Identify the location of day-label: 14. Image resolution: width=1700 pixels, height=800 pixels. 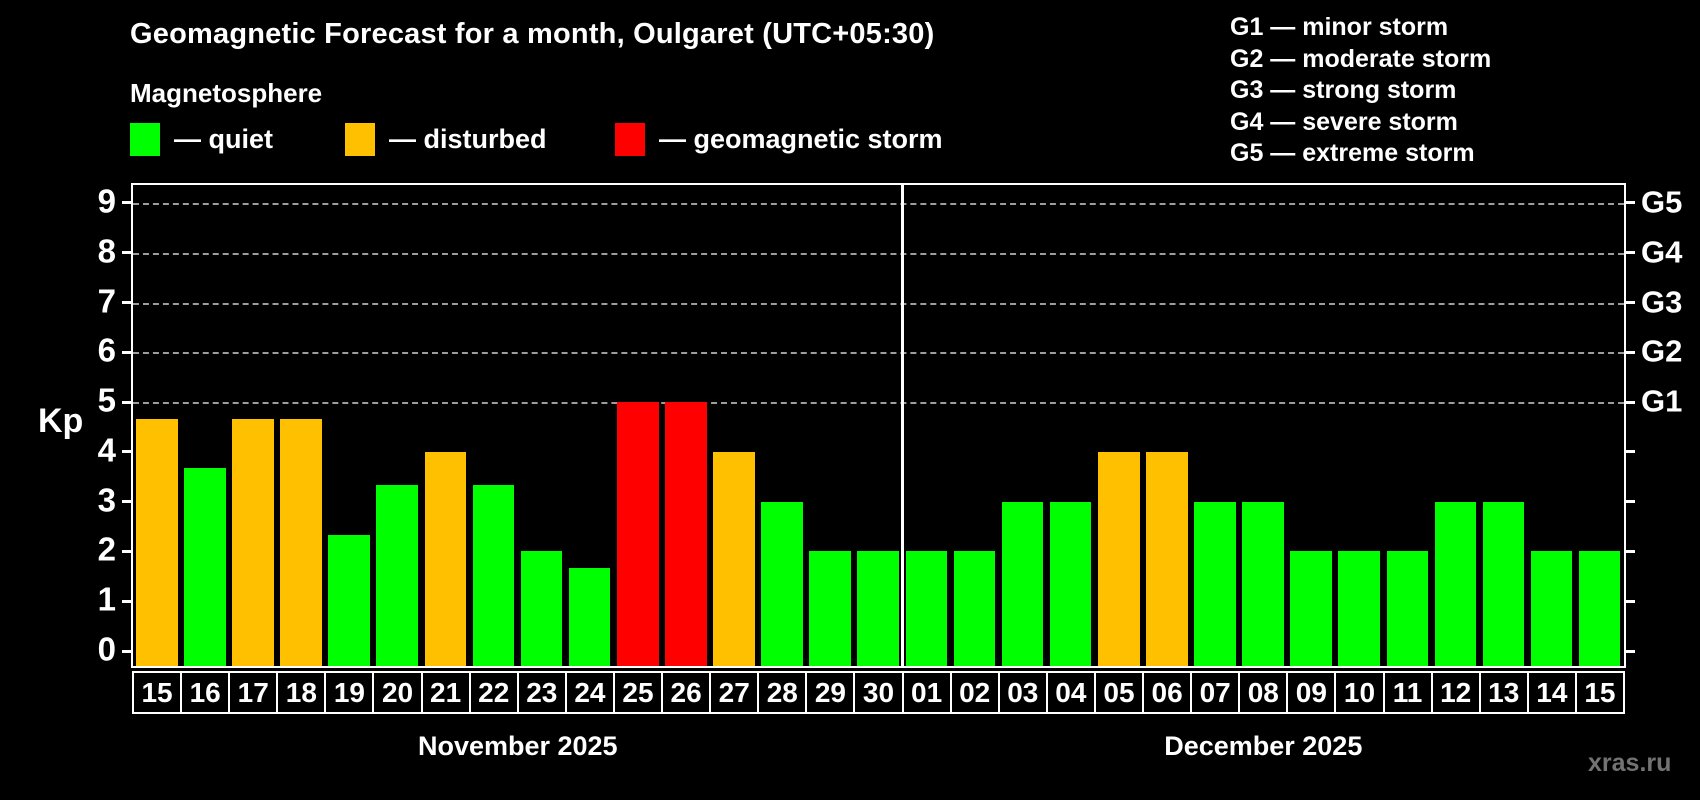
(1551, 692).